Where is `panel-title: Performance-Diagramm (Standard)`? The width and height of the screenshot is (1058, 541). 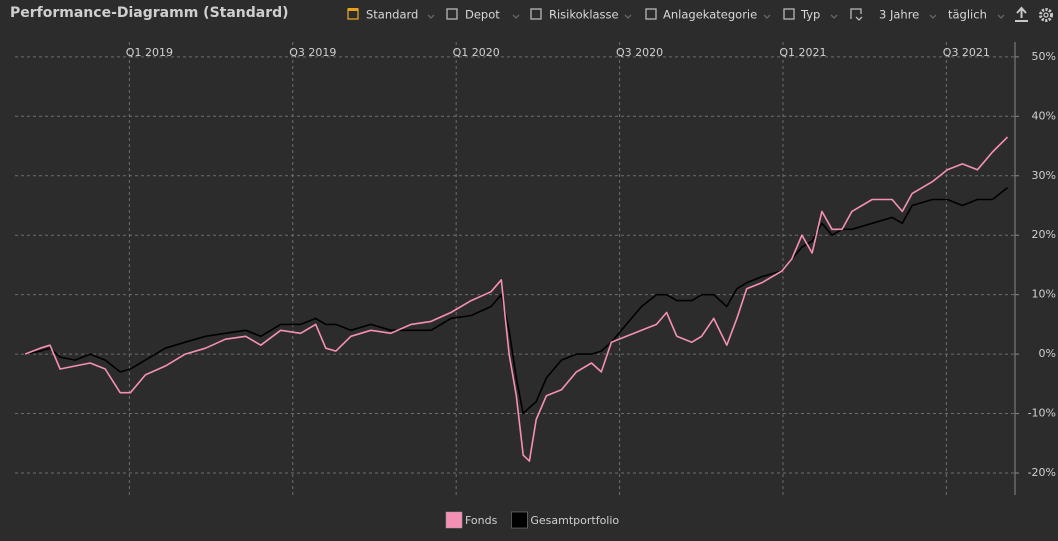
panel-title: Performance-Diagramm (Standard) is located at coordinates (149, 13).